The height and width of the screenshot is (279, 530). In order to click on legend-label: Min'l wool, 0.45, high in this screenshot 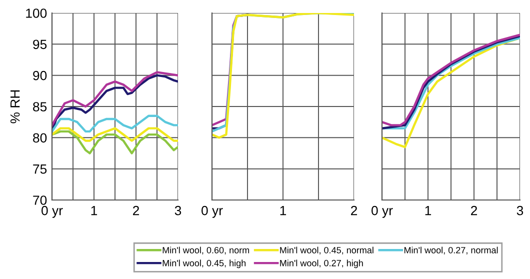, I will do `click(204, 264)`.